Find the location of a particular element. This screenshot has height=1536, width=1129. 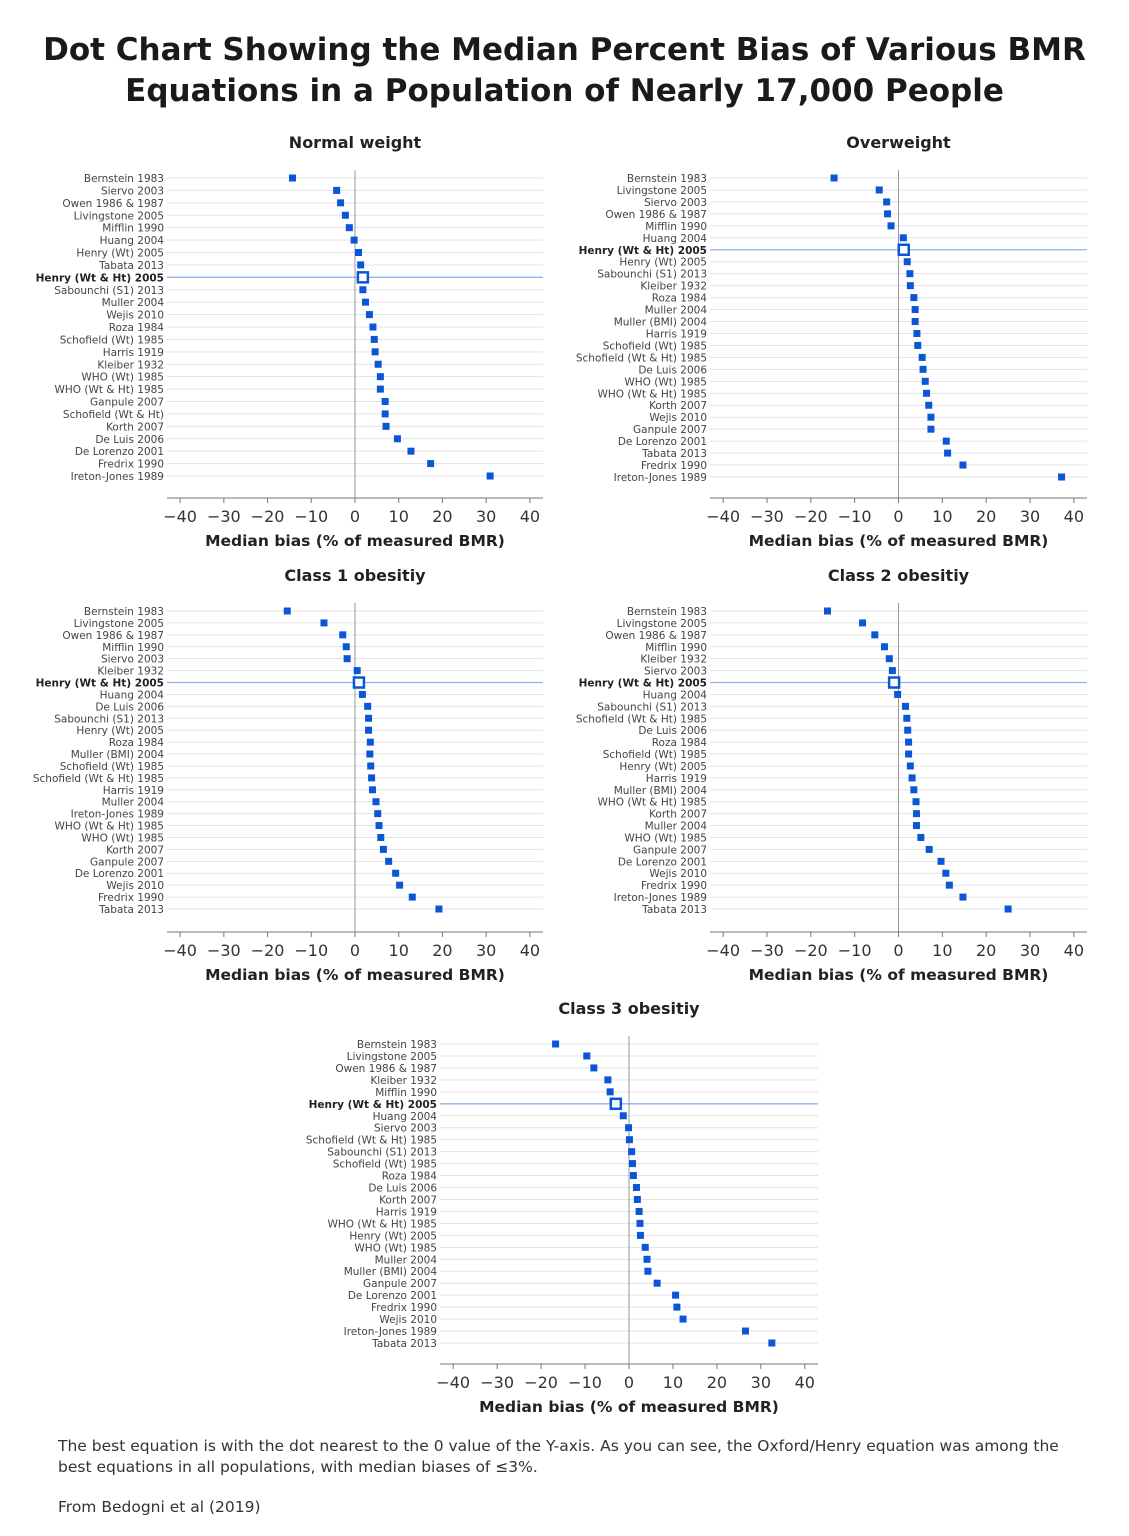

category-label: Henry (Wt) 2005 is located at coordinates (663, 767).